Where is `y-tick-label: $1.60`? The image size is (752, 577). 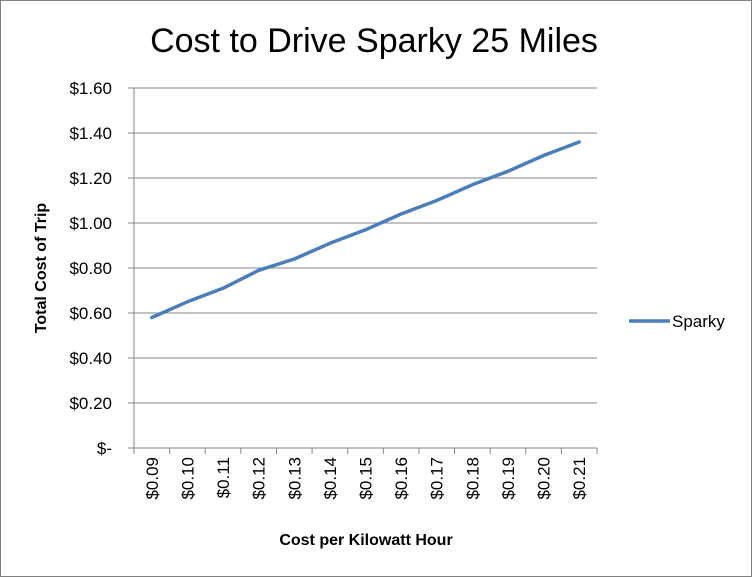
y-tick-label: $1.60 is located at coordinates (90, 88).